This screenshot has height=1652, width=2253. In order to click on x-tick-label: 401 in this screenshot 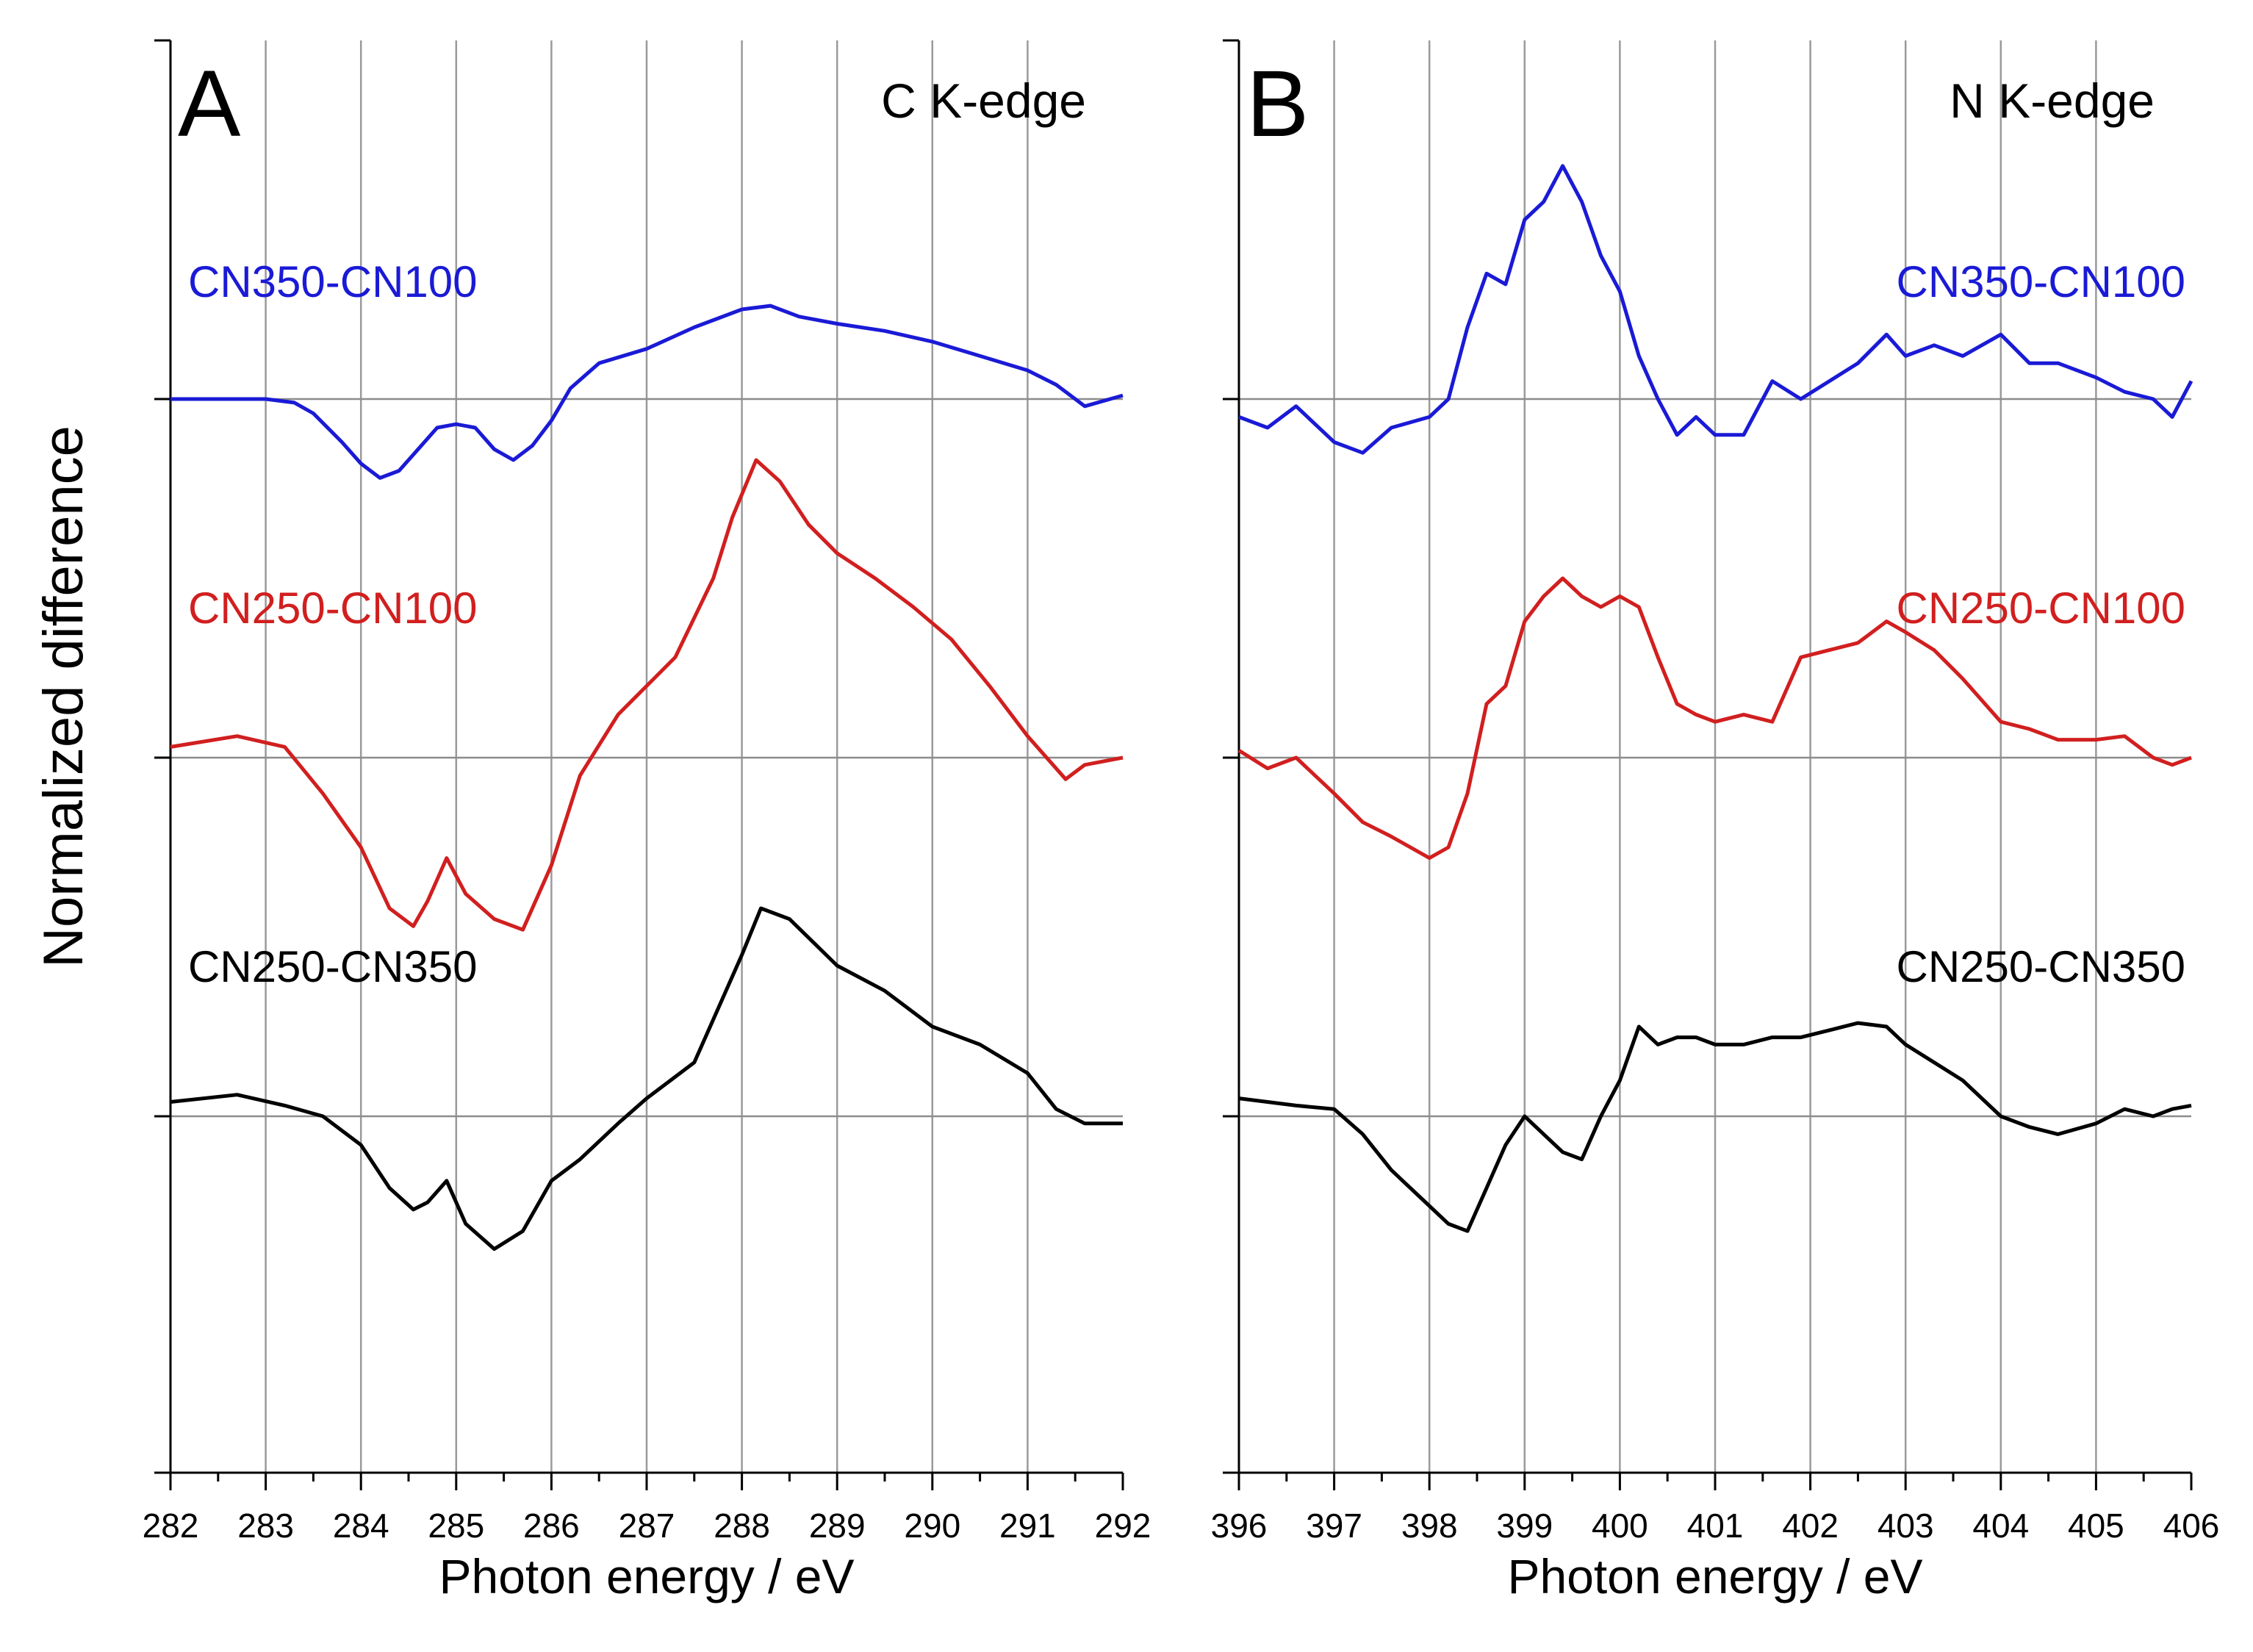, I will do `click(1715, 1526)`.